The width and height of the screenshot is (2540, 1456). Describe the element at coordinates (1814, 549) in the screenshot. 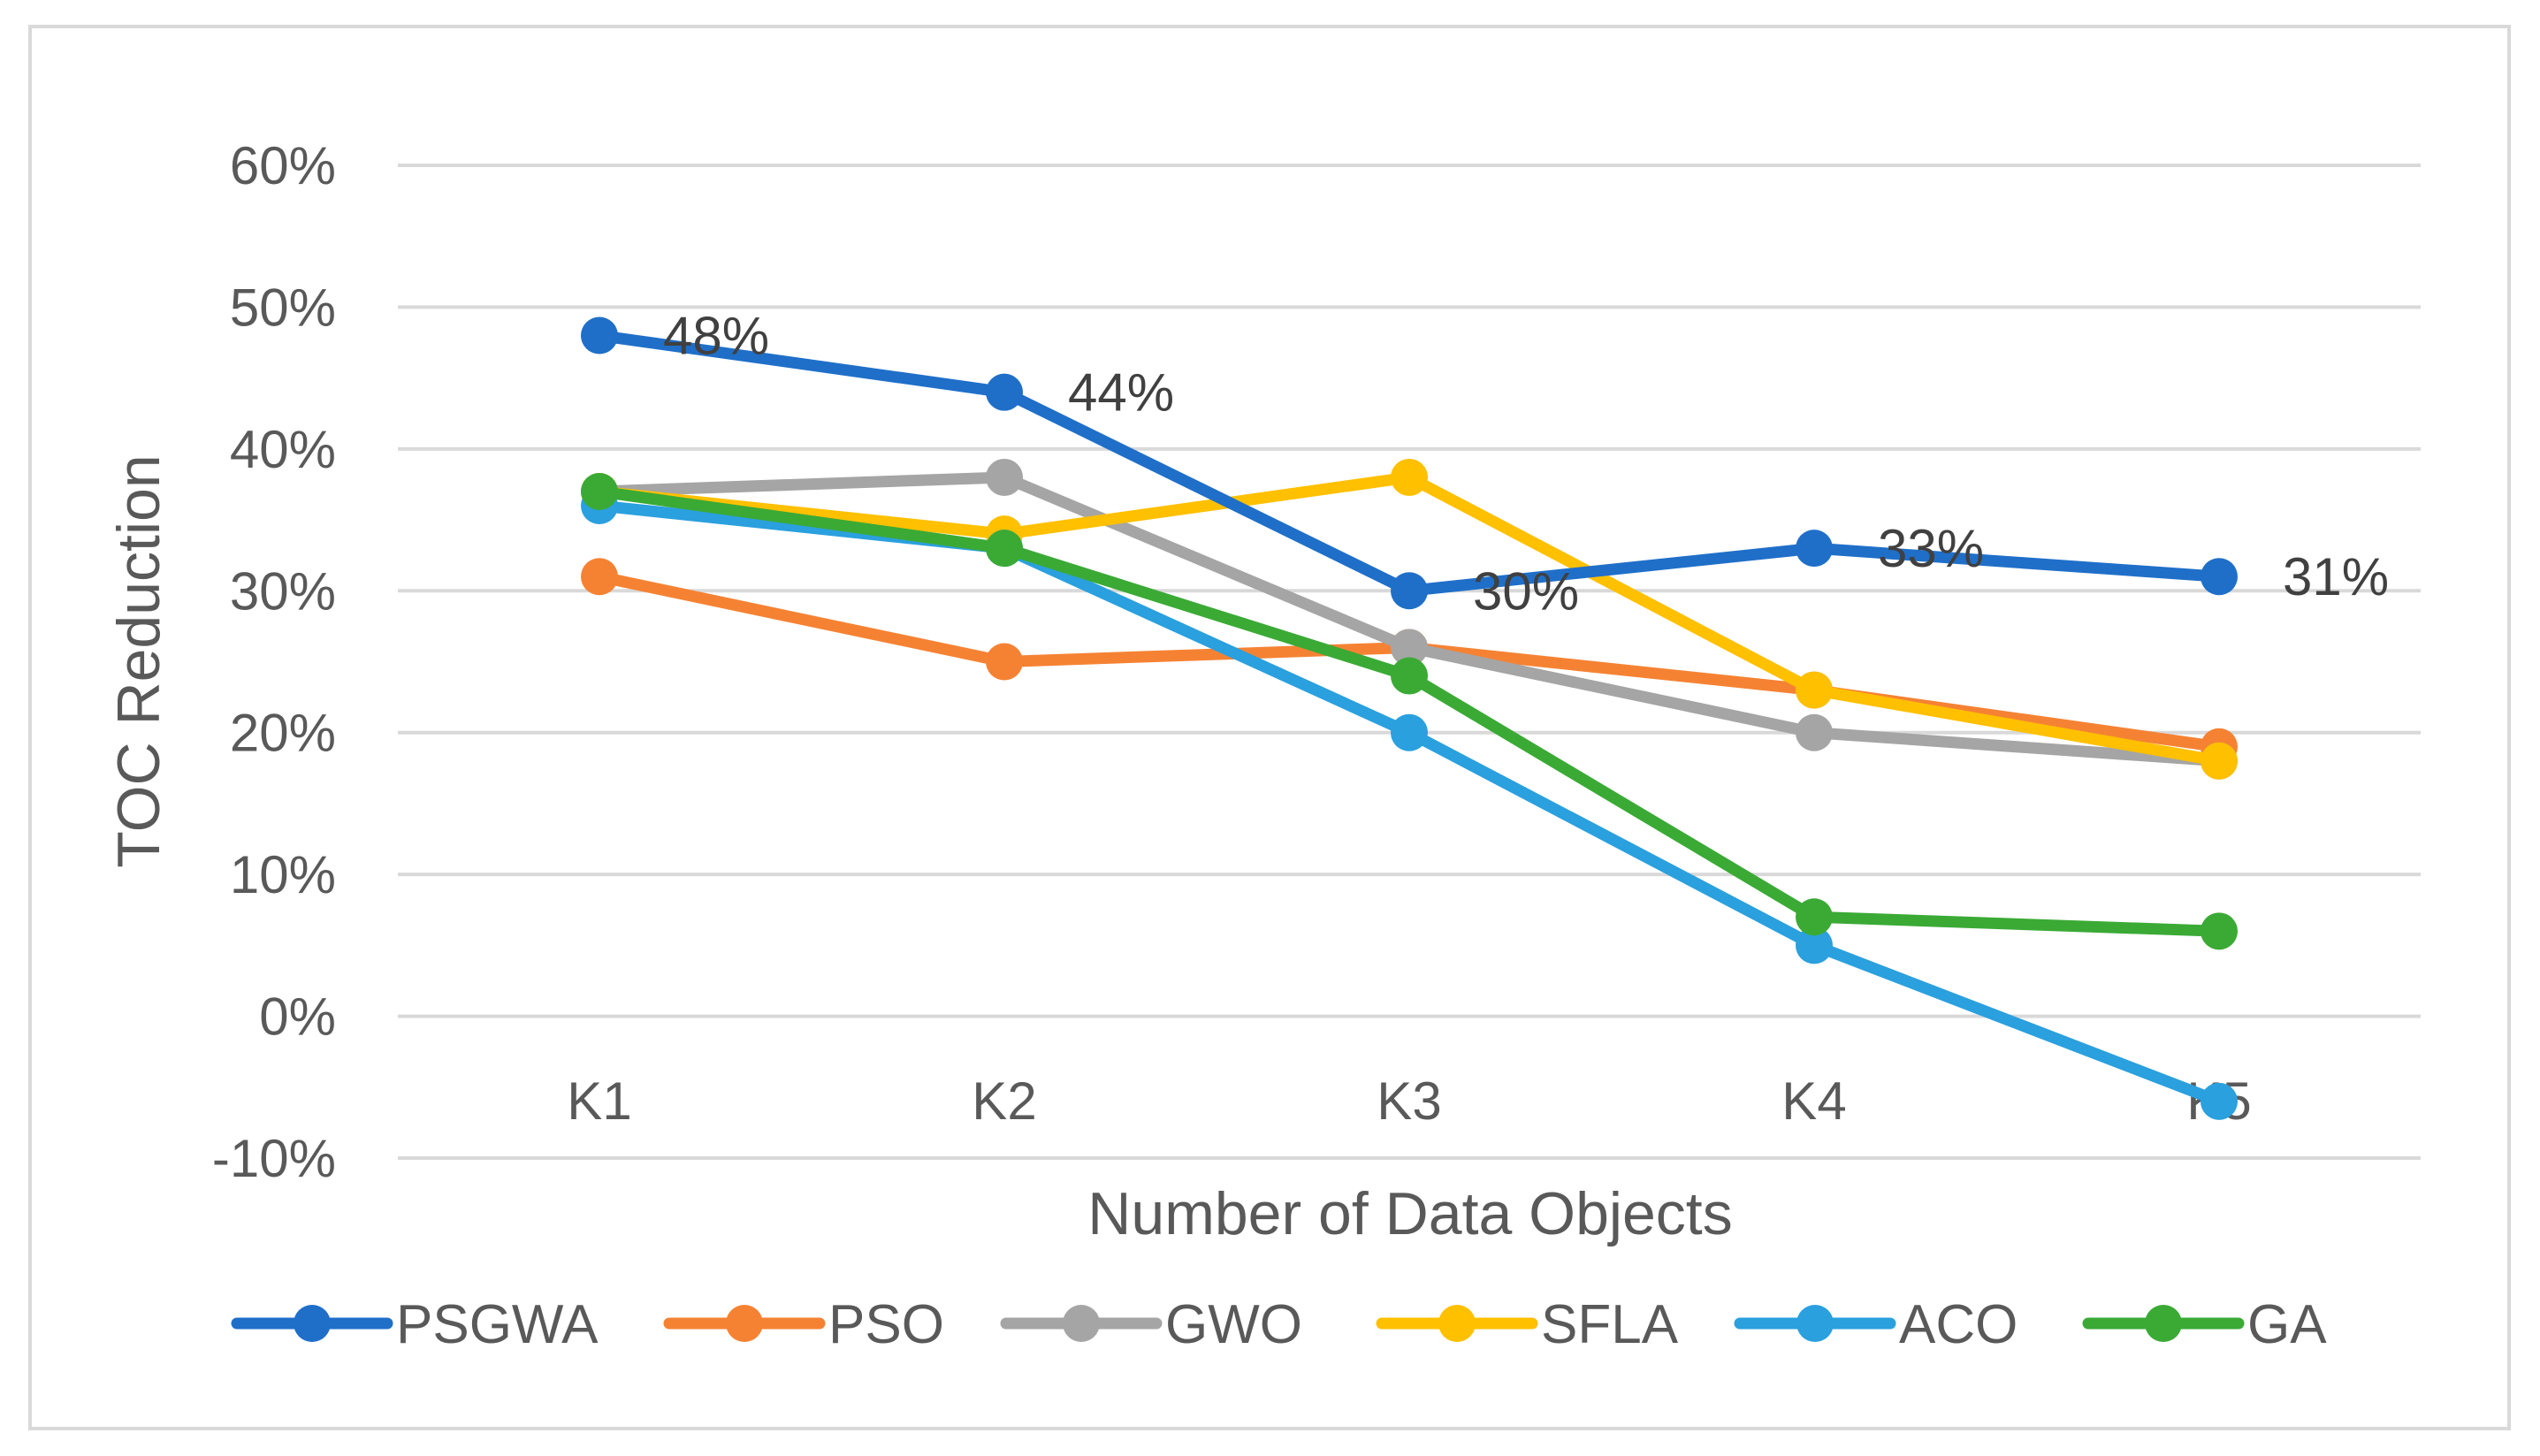

I see `point-psgwa-k4` at that location.